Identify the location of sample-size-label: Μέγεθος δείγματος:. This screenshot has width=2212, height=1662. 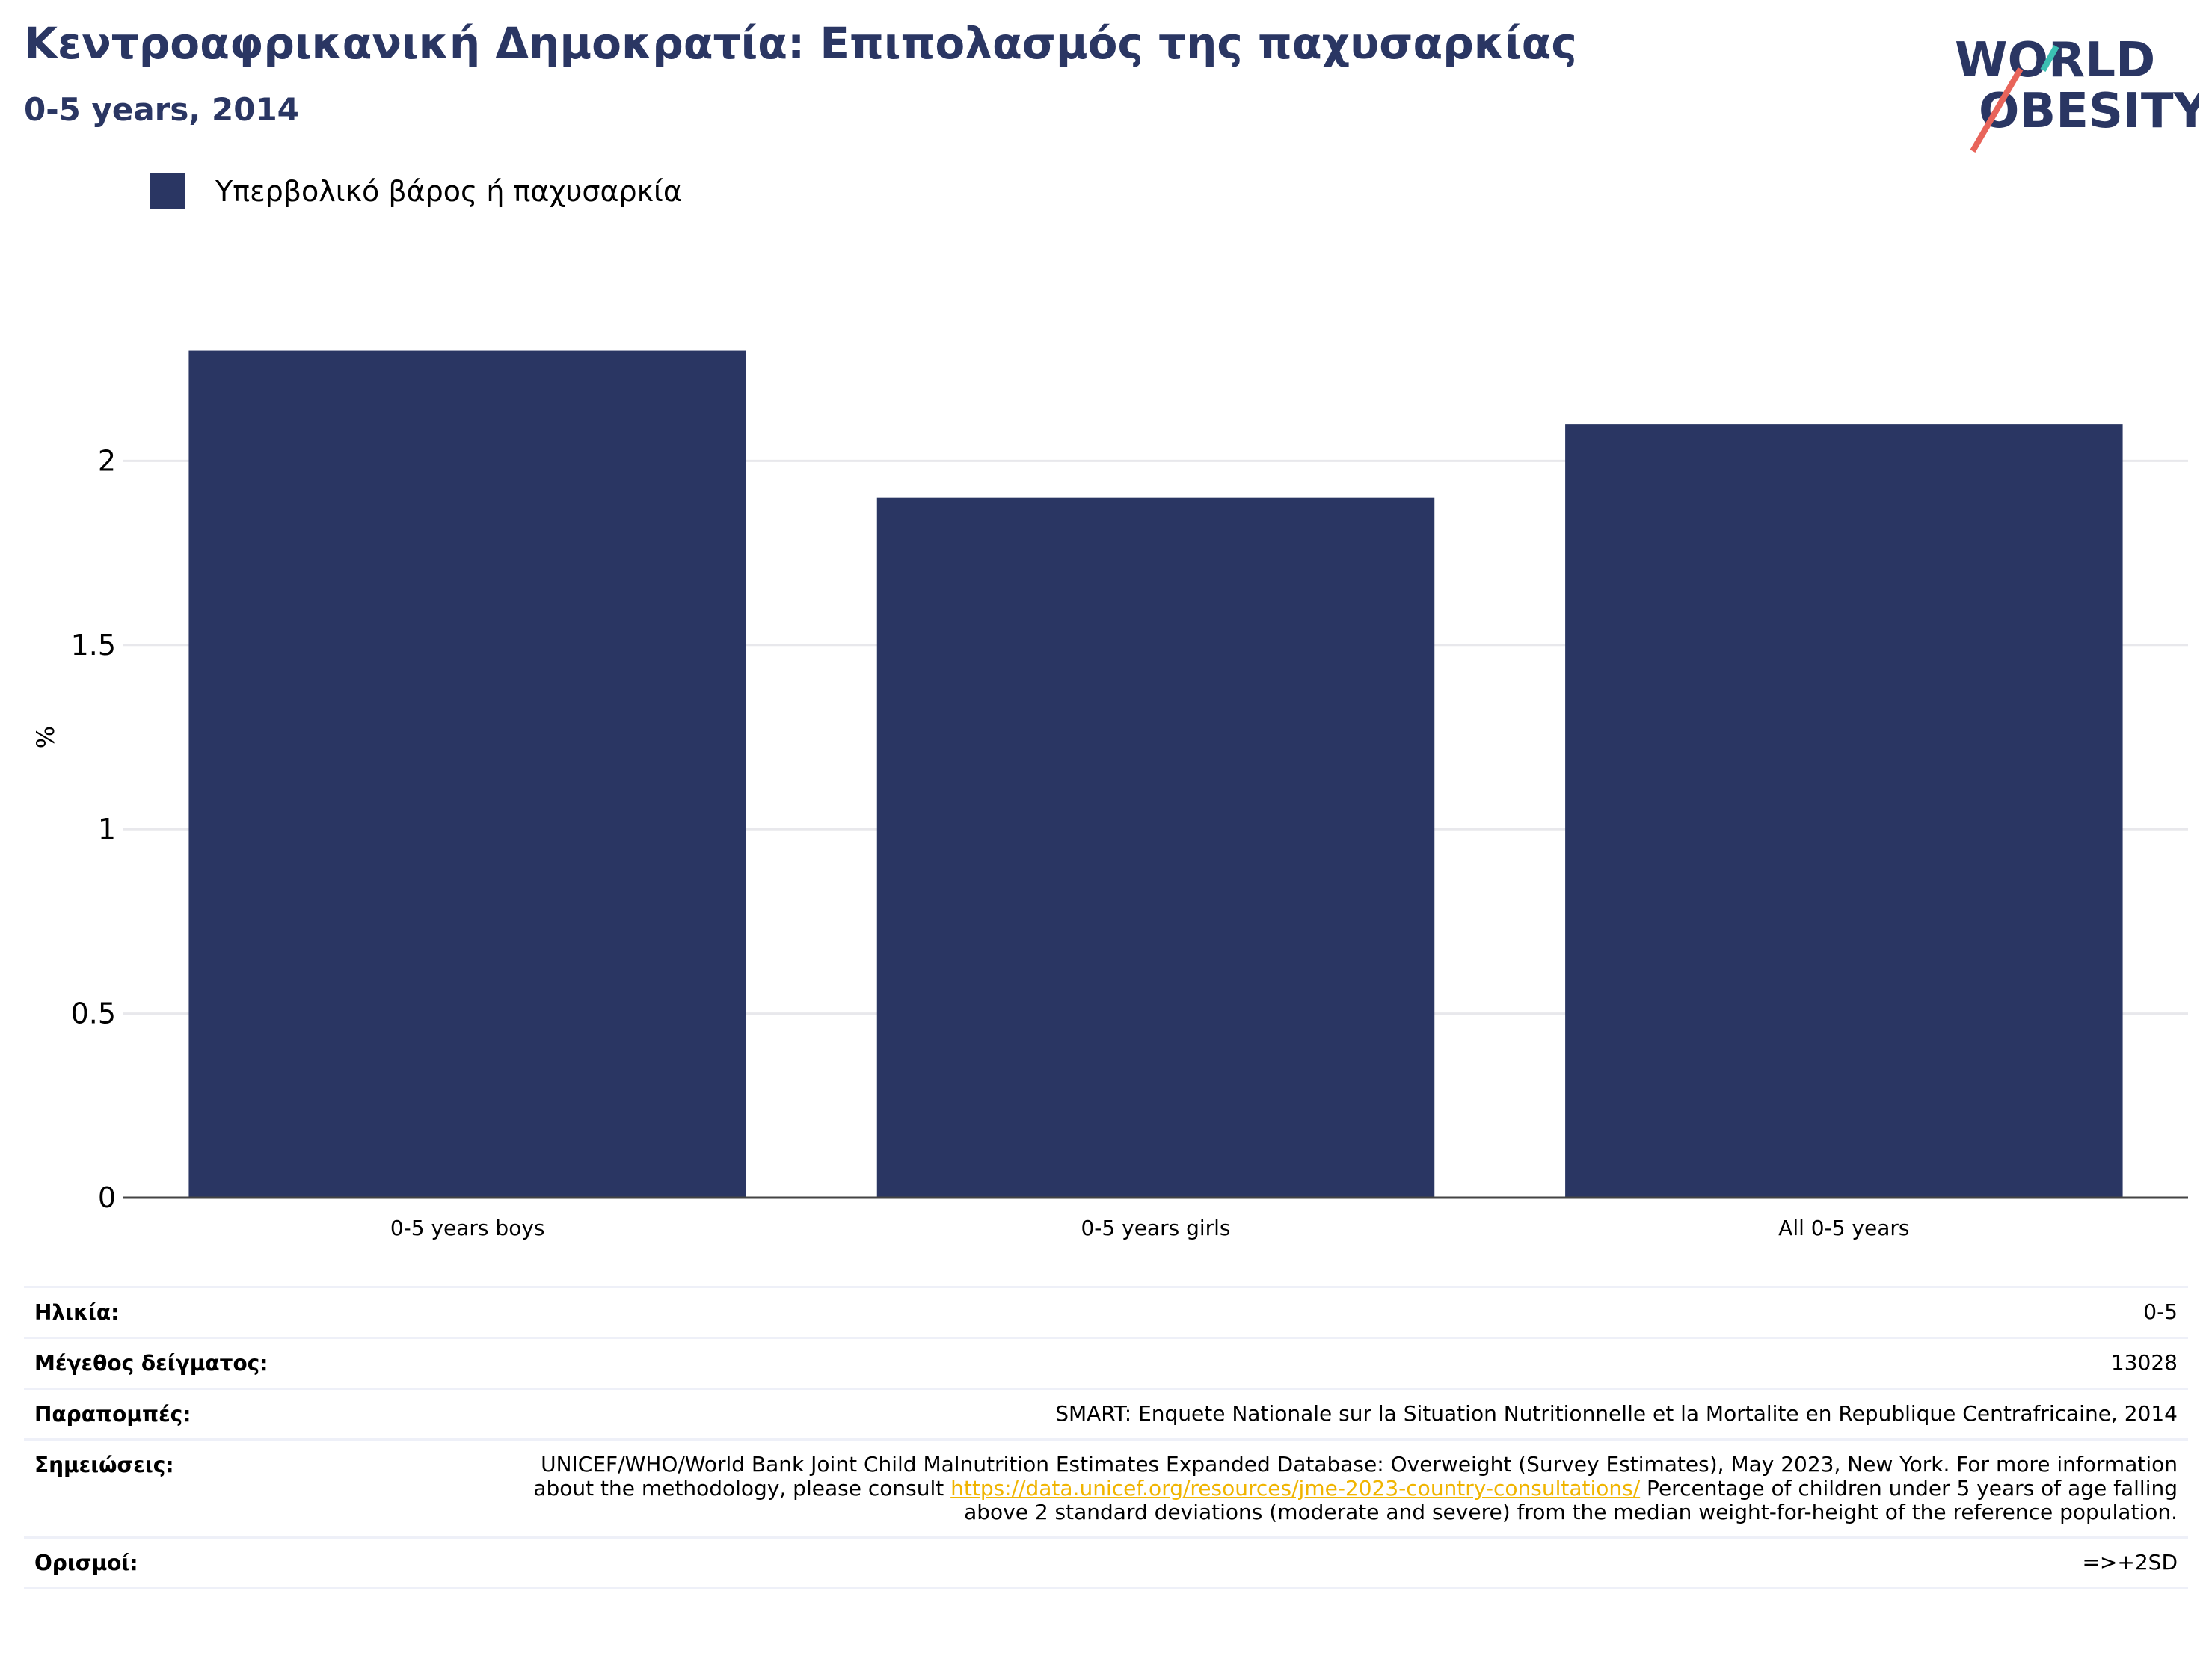
(259, 1363).